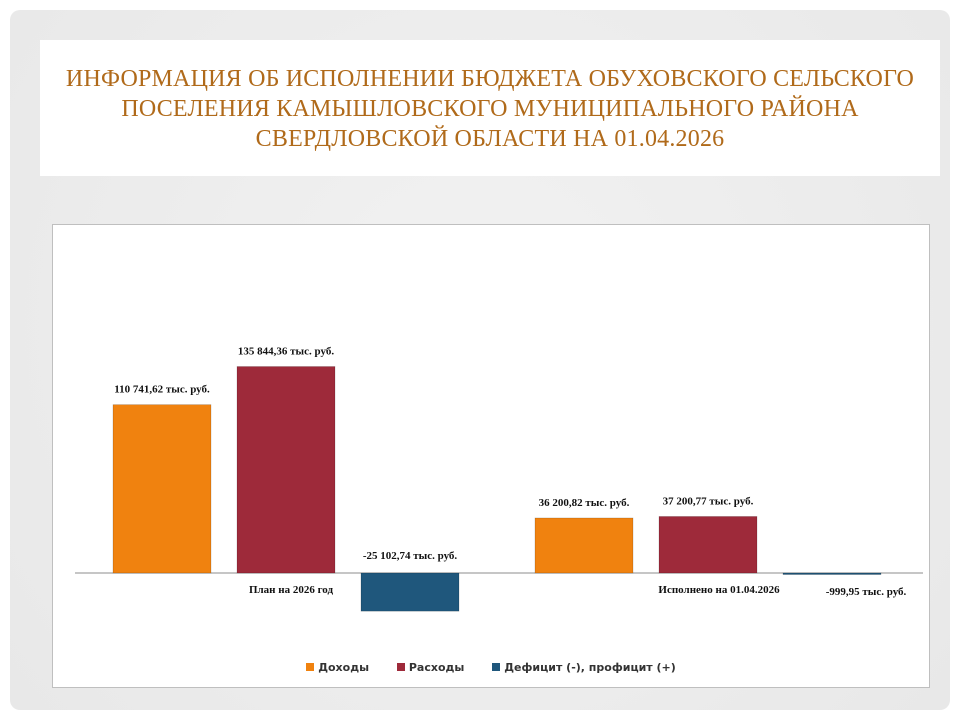 The height and width of the screenshot is (720, 960). I want to click on category-label-0: План на 2026 год, so click(291, 590).